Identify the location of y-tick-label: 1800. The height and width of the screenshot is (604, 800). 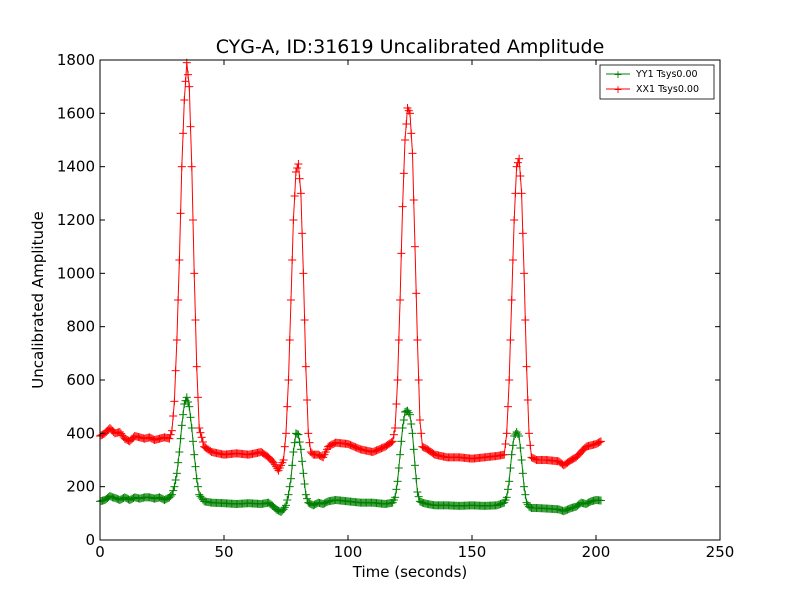
(76, 60).